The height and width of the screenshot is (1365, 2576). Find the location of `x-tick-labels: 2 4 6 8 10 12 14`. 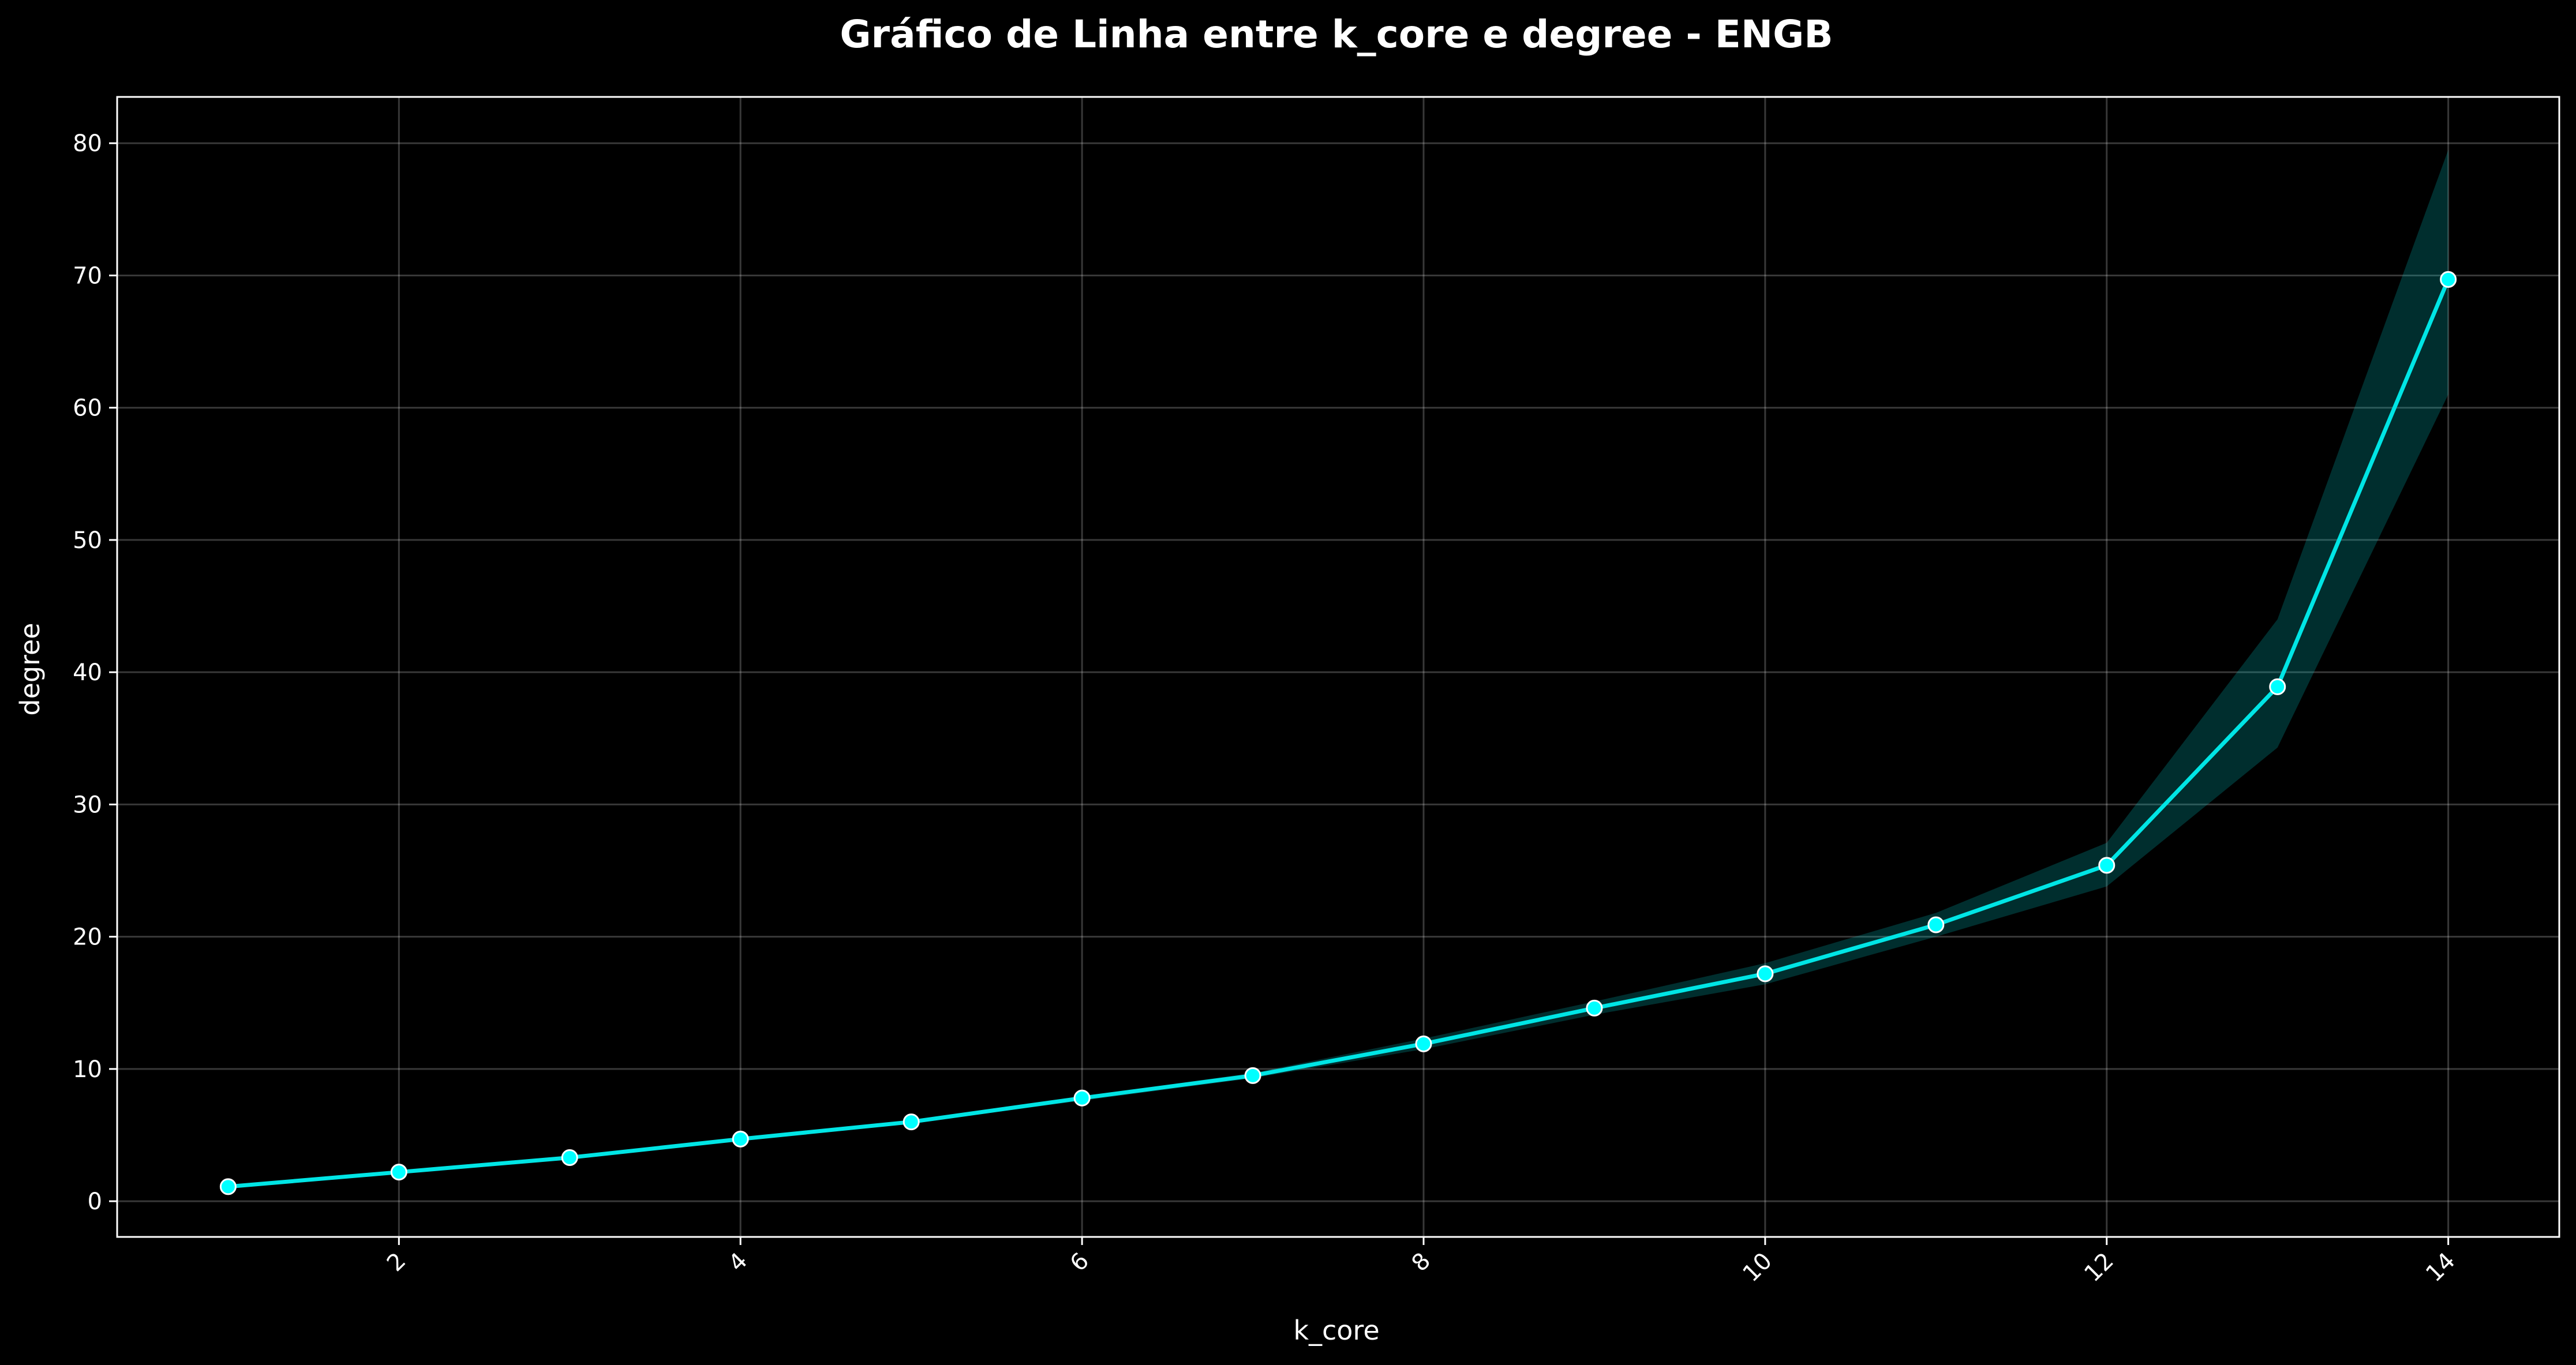

x-tick-labels: 2 4 6 8 10 12 14 is located at coordinates (1421, 1262).